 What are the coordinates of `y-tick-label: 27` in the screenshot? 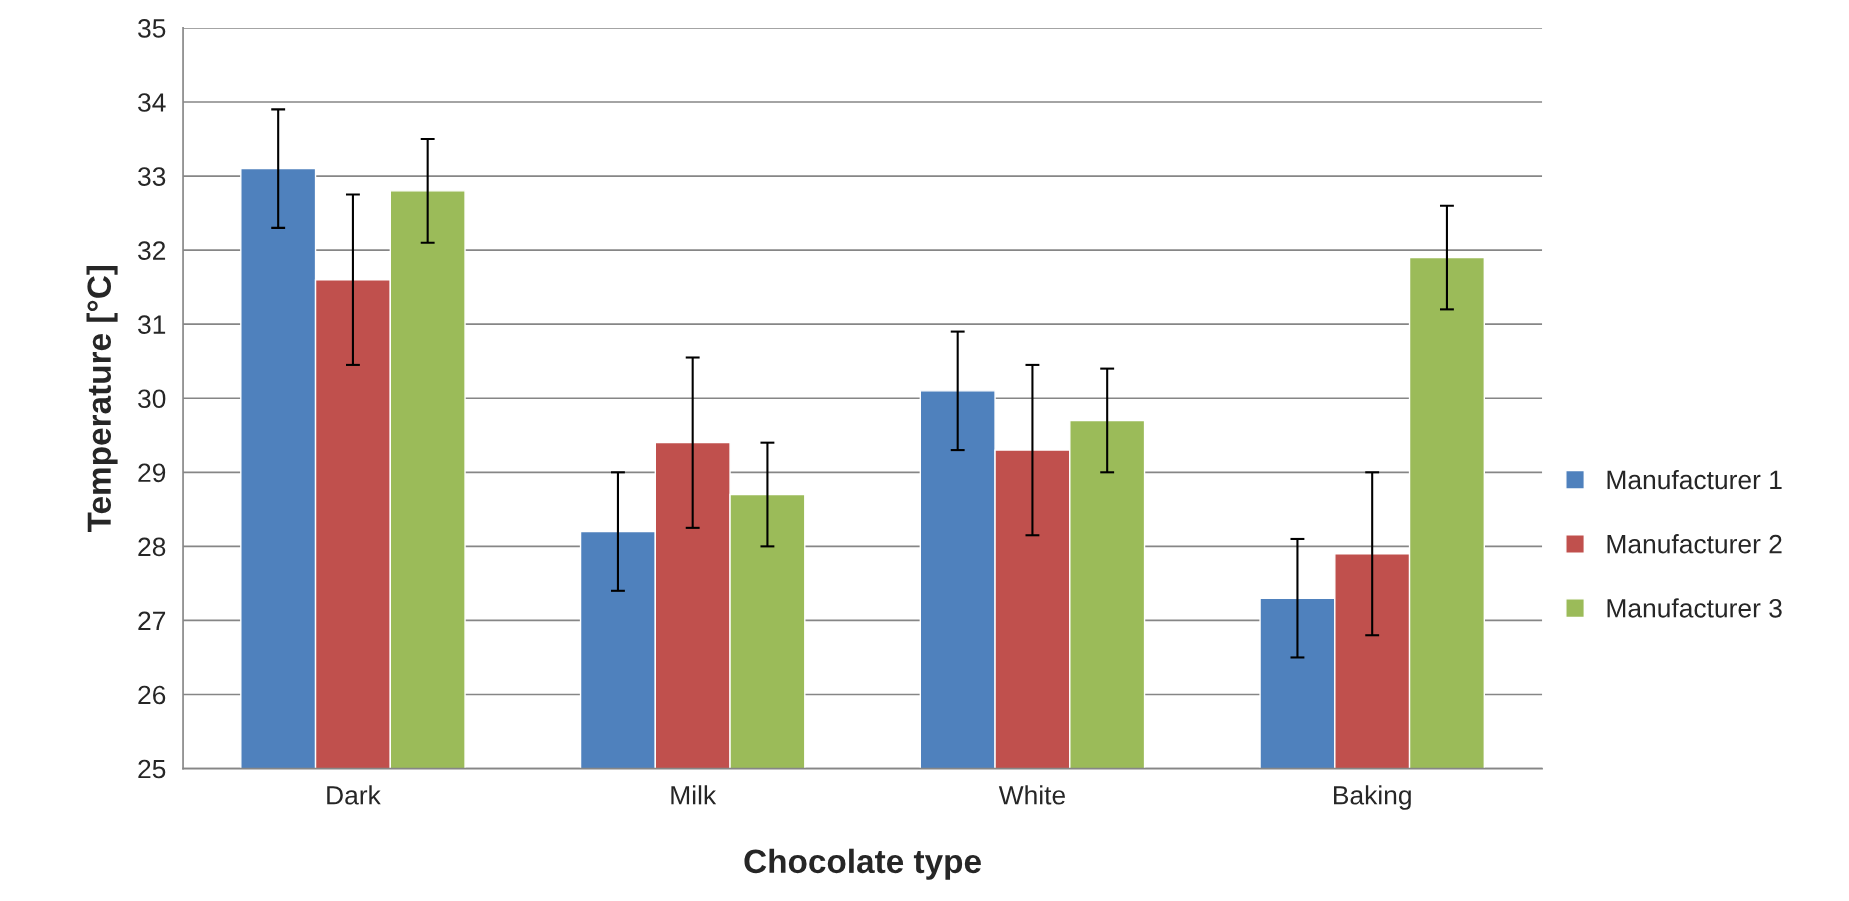 It's located at (152, 620).